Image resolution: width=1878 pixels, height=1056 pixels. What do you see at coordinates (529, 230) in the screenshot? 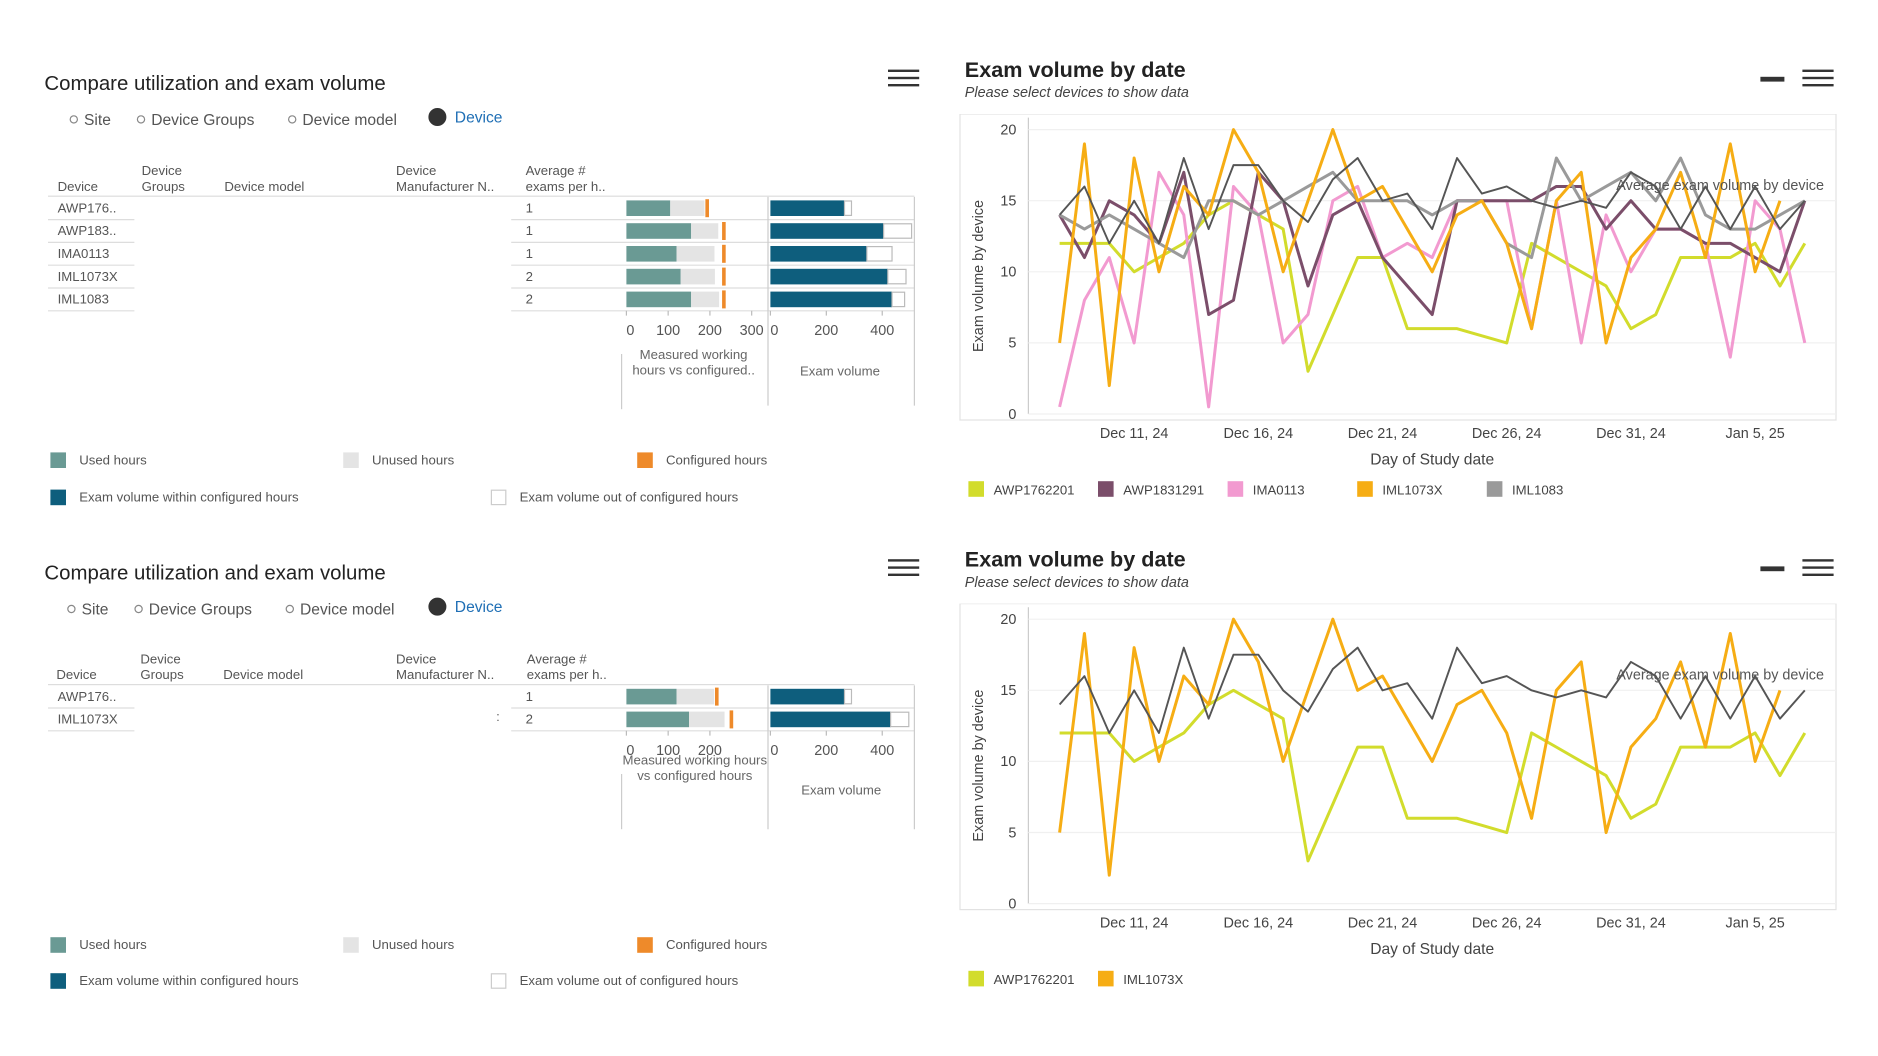
I see `avg-cell: 1` at bounding box center [529, 230].